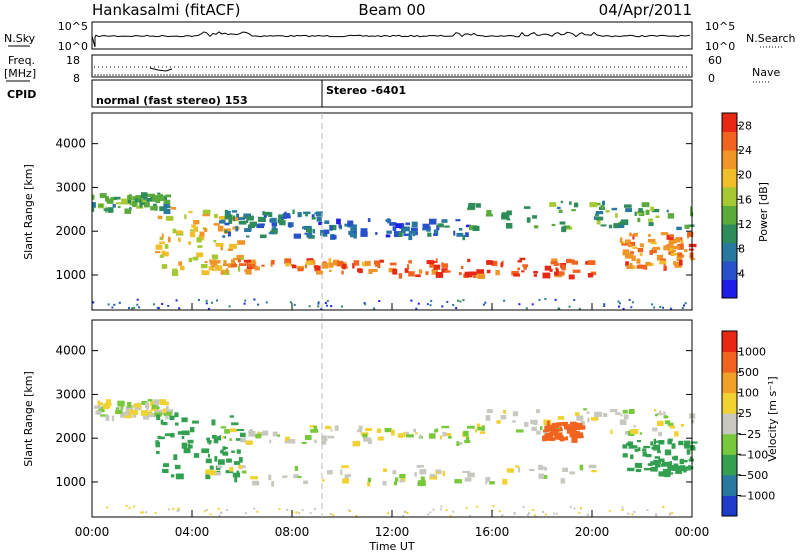  What do you see at coordinates (391, 10) in the screenshot?
I see `beam-title: Beam 00` at bounding box center [391, 10].